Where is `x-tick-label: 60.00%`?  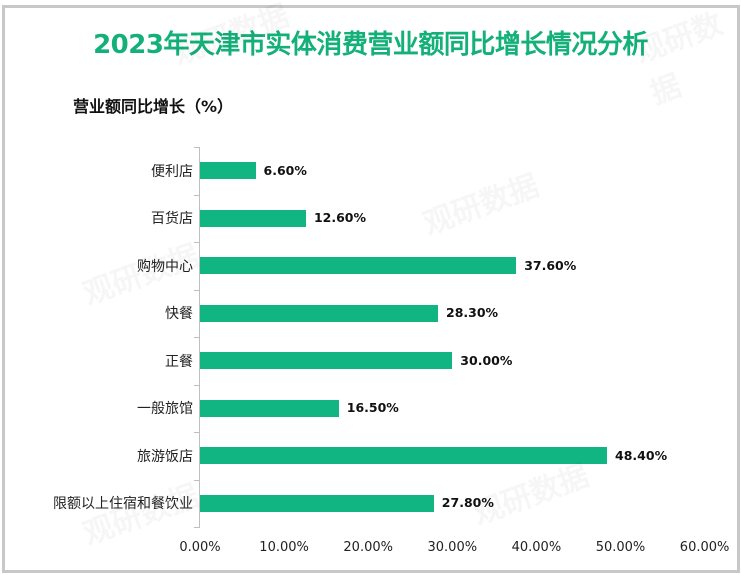 x-tick-label: 60.00% is located at coordinates (704, 547).